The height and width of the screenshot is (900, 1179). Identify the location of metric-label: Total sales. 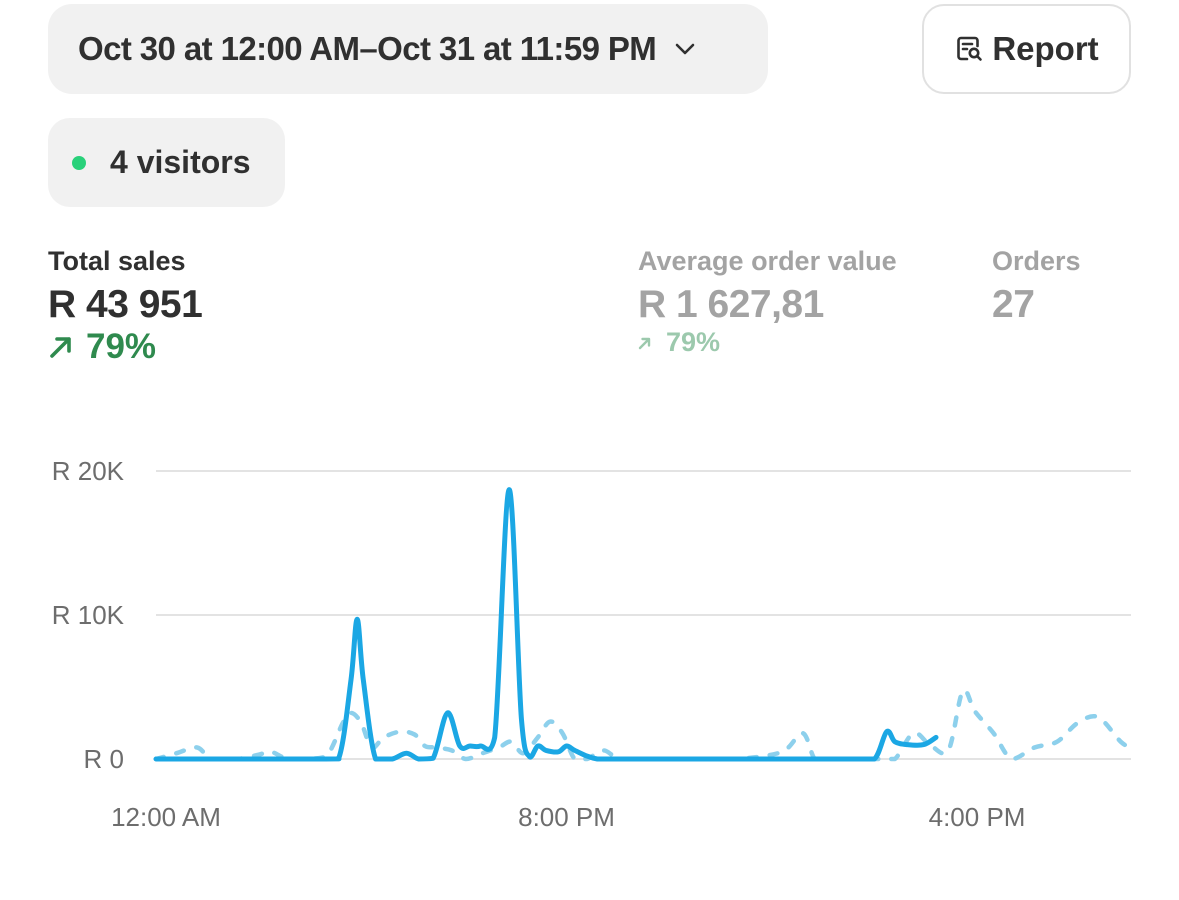
(117, 261).